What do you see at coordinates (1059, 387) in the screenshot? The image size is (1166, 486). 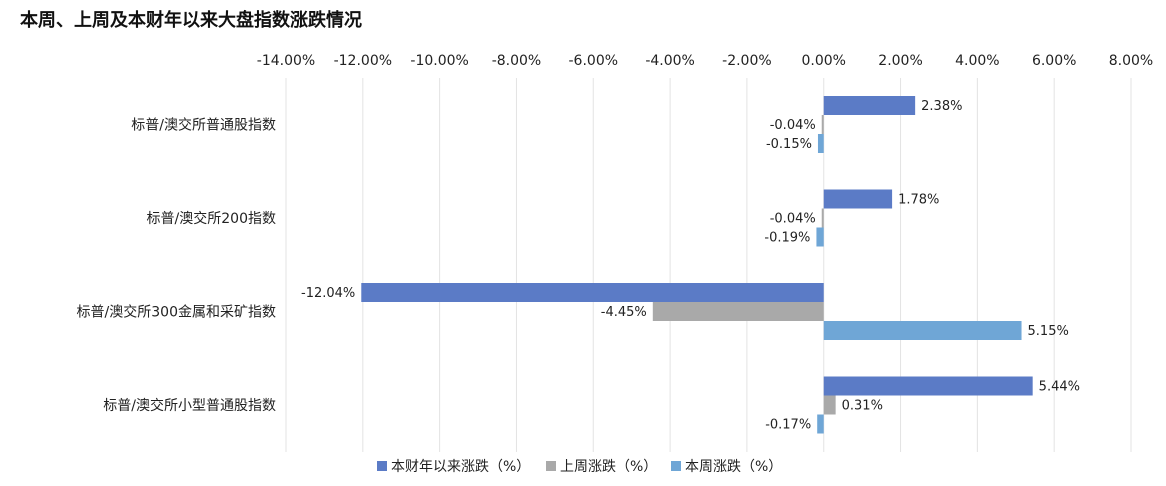 I see `data-label: 5.44%` at bounding box center [1059, 387].